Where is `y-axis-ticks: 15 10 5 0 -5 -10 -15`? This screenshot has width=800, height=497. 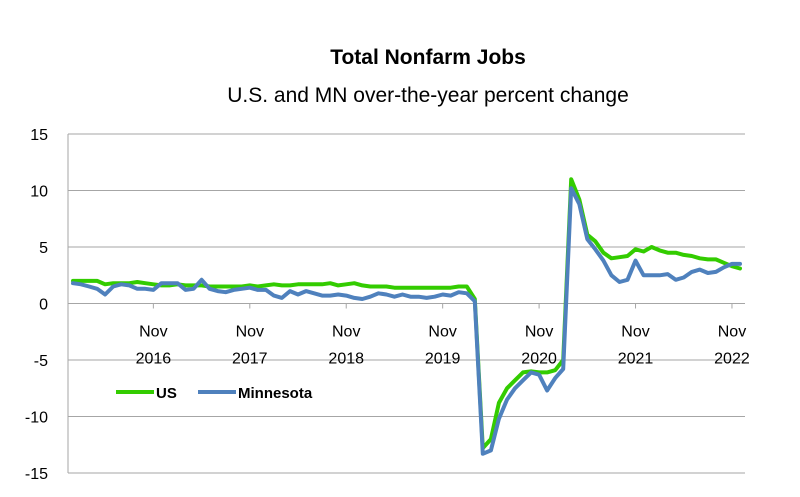
y-axis-ticks: 15 10 5 0 -5 -10 -15 is located at coordinates (36, 305).